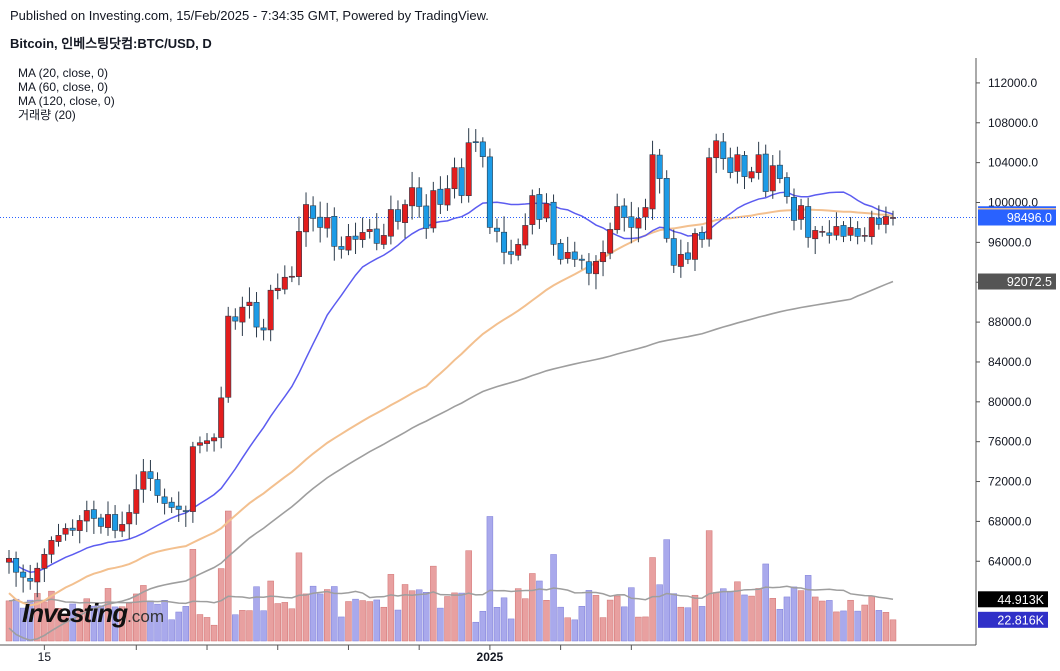 The height and width of the screenshot is (671, 1060). Describe the element at coordinates (75, 613) in the screenshot. I see `logo-name: Investing` at that location.